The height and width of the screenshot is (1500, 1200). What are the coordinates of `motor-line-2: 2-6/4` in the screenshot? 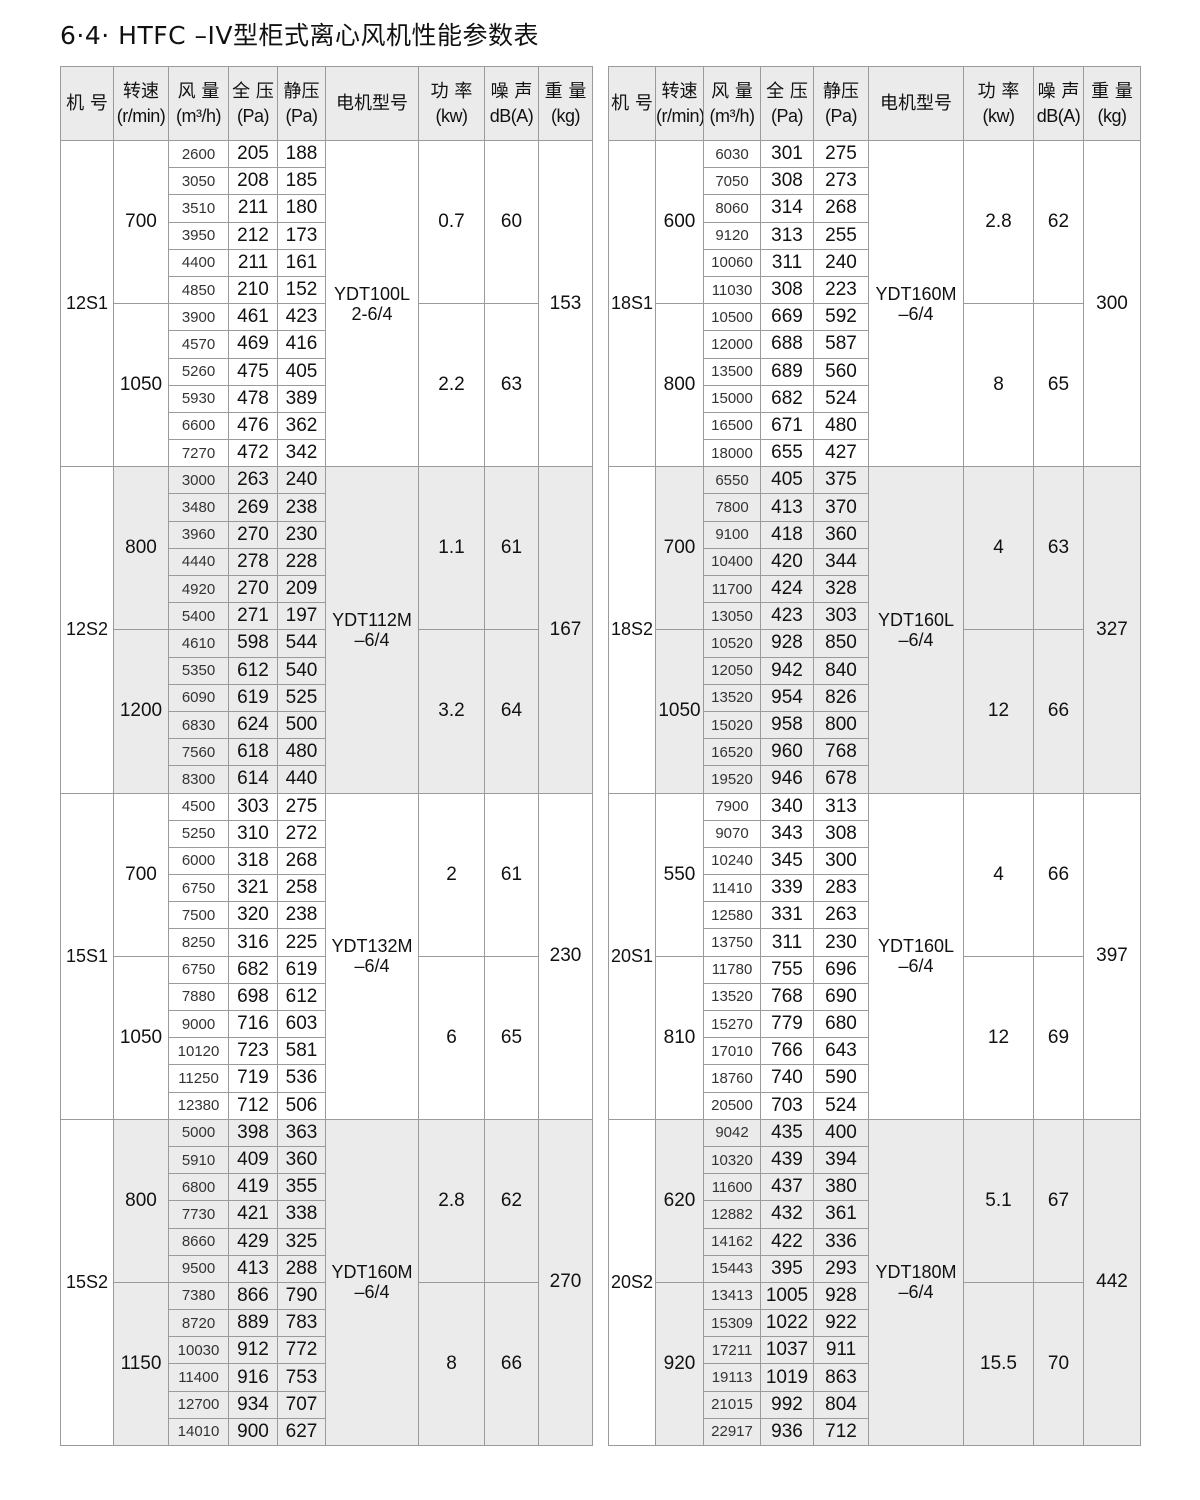 It's located at (372, 313).